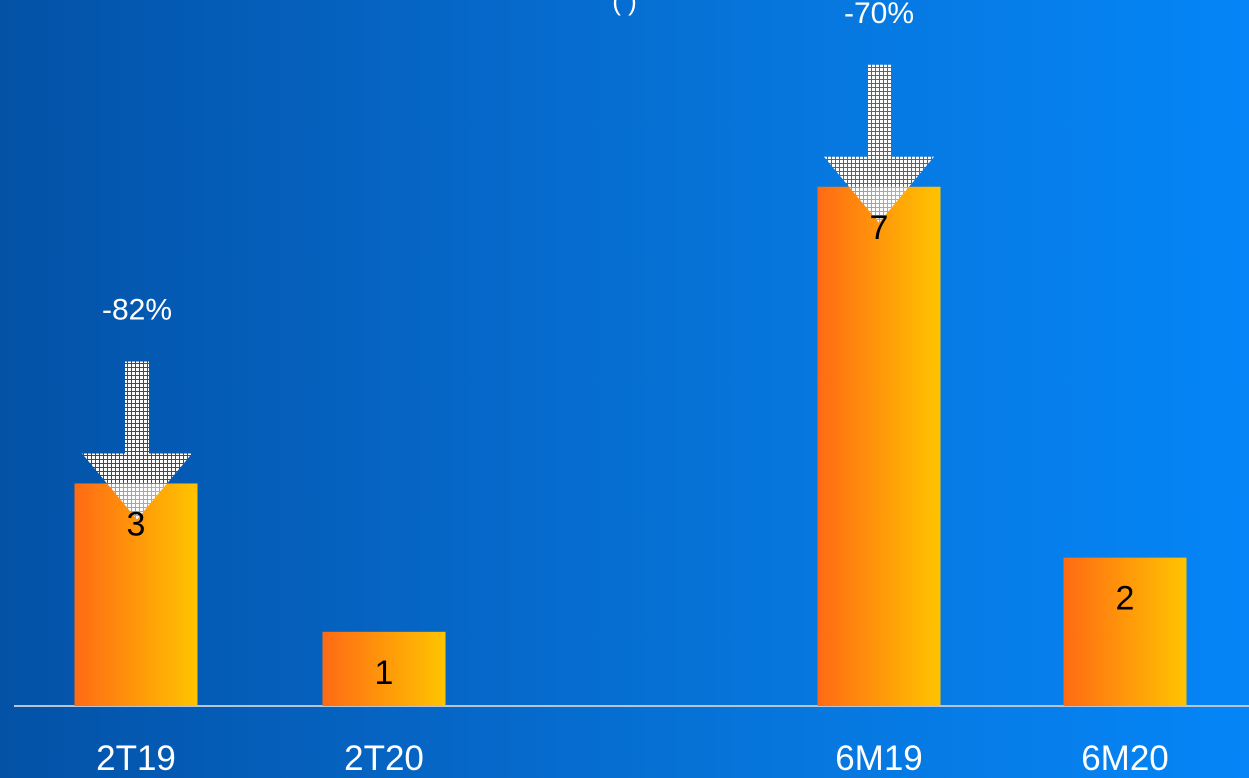 This screenshot has width=1249, height=778. I want to click on category-label-2t19: 2T19, so click(136, 758).